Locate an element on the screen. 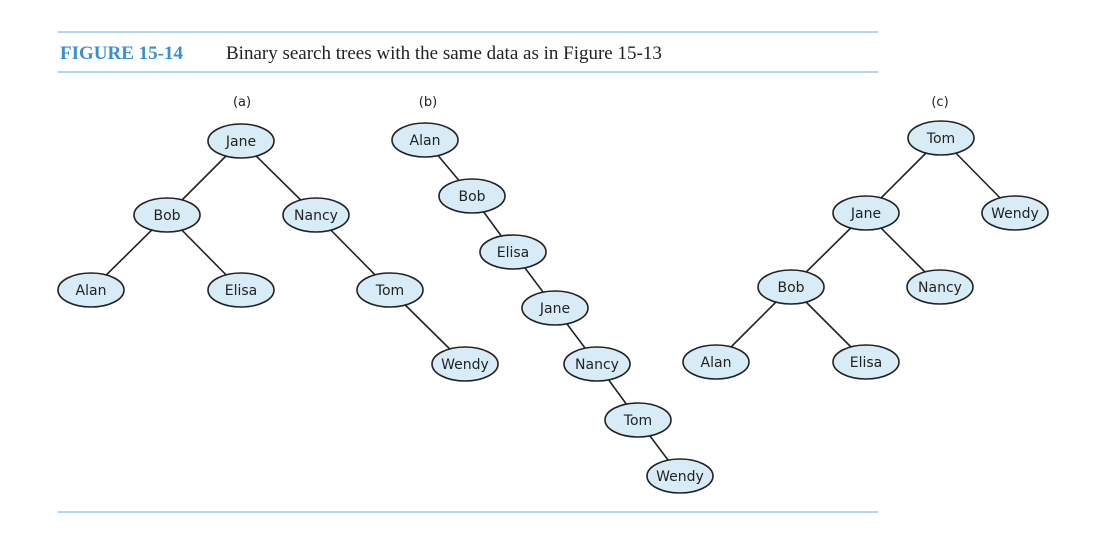 This screenshot has height=534, width=1120. tree-label: (b) is located at coordinates (428, 102).